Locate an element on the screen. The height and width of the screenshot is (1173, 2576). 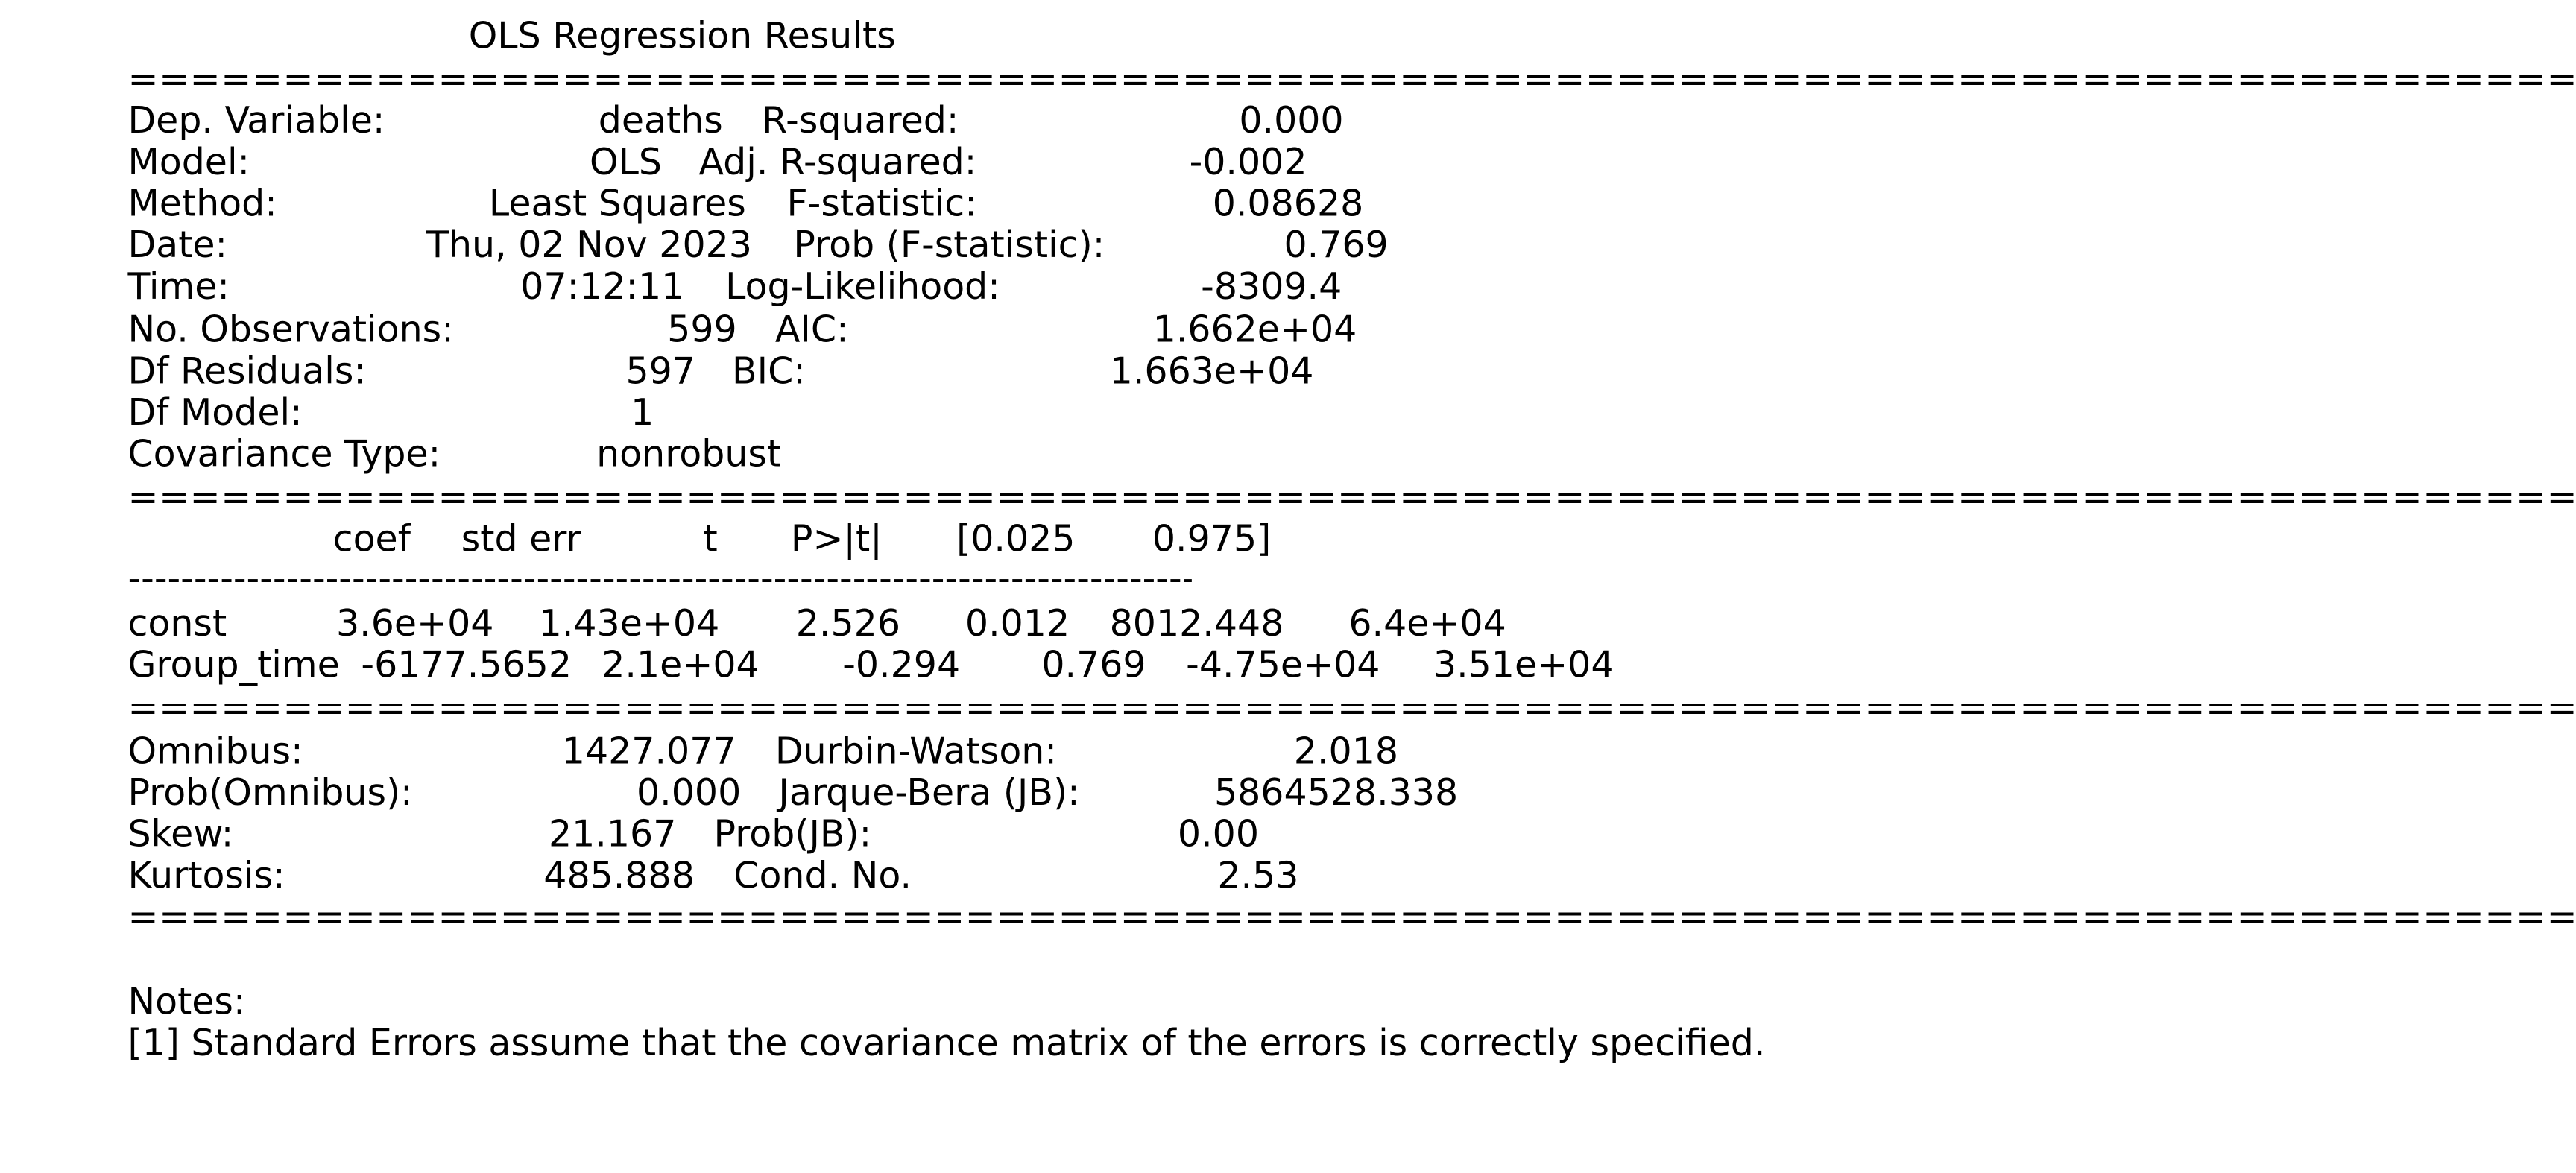
model-info-label: Date: is located at coordinates (177, 246).